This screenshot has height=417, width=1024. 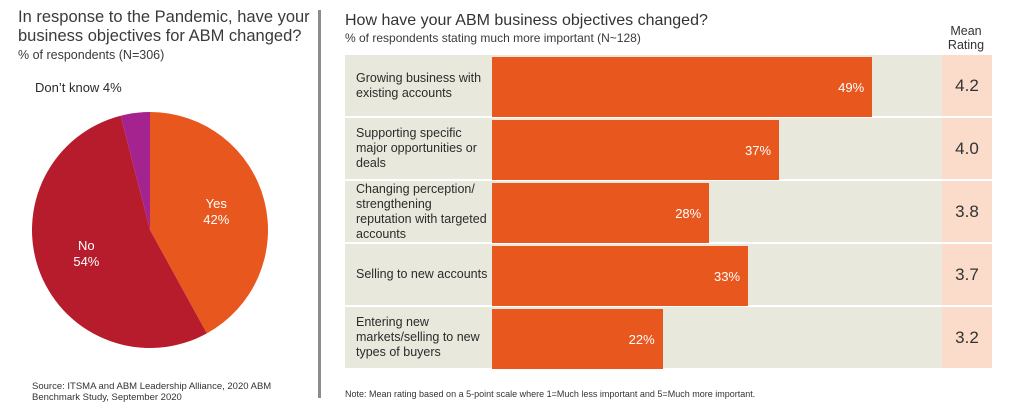 What do you see at coordinates (86, 245) in the screenshot?
I see `pie-label-no: No` at bounding box center [86, 245].